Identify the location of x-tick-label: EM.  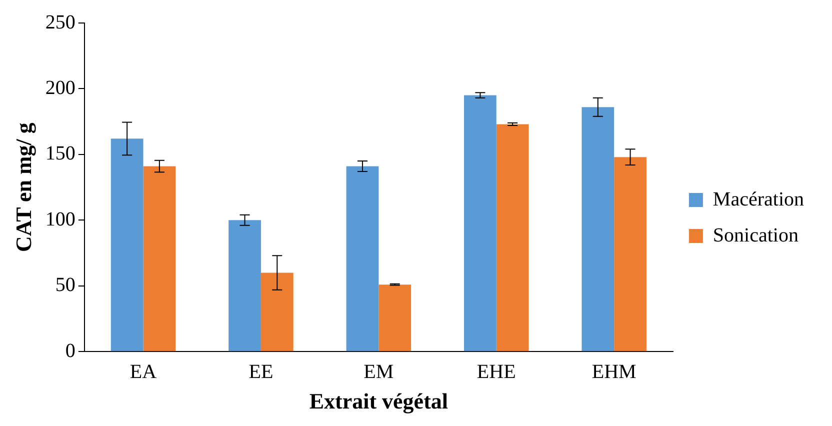
(379, 371).